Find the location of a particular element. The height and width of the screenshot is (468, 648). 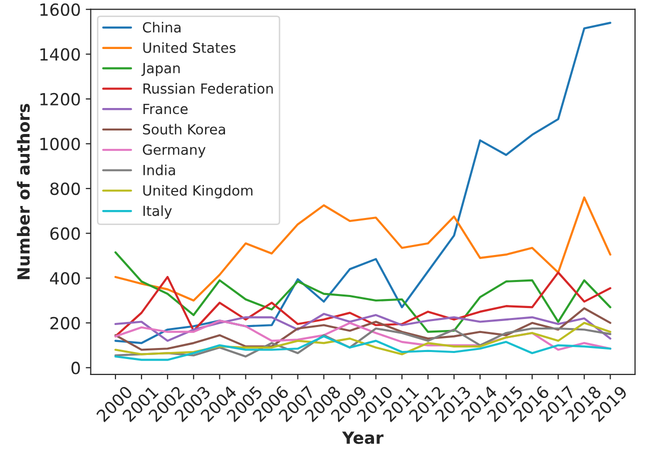

legend-label: Russian Federation is located at coordinates (208, 88).